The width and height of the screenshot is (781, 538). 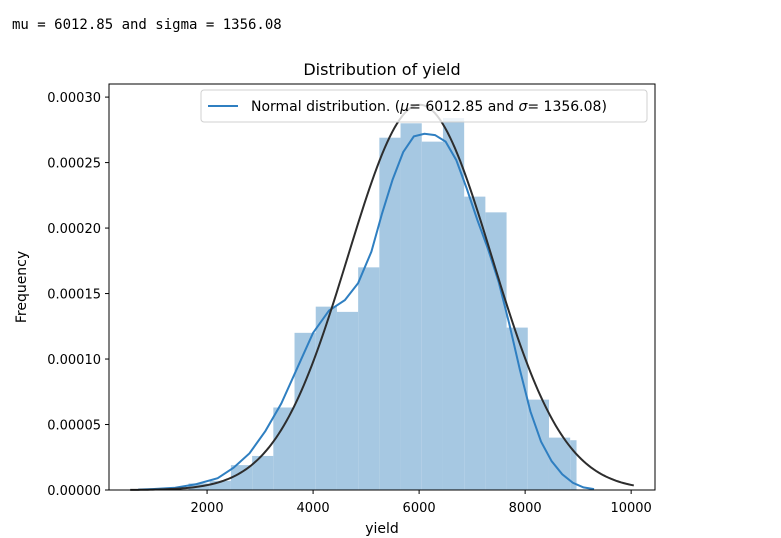 What do you see at coordinates (74, 295) in the screenshot?
I see `y-tick-label: 0.00015` at bounding box center [74, 295].